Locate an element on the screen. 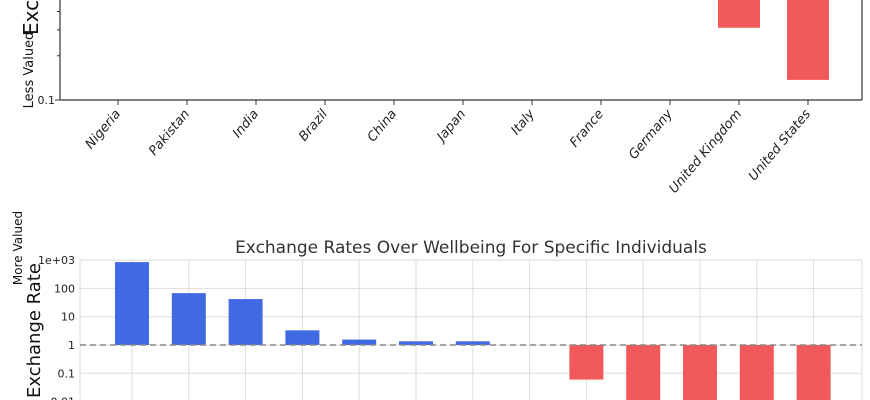 This screenshot has width=870, height=400. bottom-ylabel-note: More Valued is located at coordinates (18, 248).